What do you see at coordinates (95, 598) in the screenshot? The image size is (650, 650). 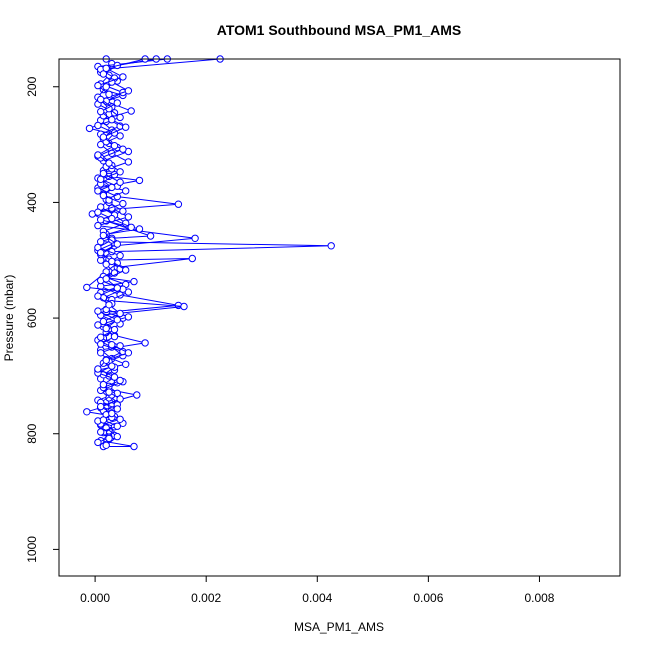 I see `x-tick-label: 0.000` at bounding box center [95, 598].